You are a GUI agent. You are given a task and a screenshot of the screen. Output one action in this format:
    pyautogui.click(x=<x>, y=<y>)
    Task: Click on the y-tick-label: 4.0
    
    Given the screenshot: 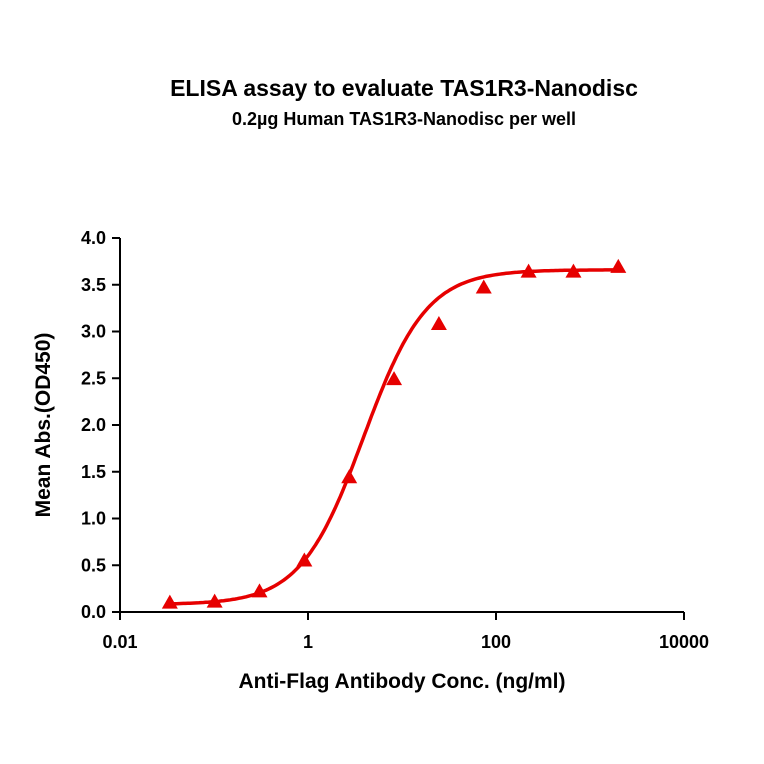 What is the action you would take?
    pyautogui.click(x=93, y=238)
    